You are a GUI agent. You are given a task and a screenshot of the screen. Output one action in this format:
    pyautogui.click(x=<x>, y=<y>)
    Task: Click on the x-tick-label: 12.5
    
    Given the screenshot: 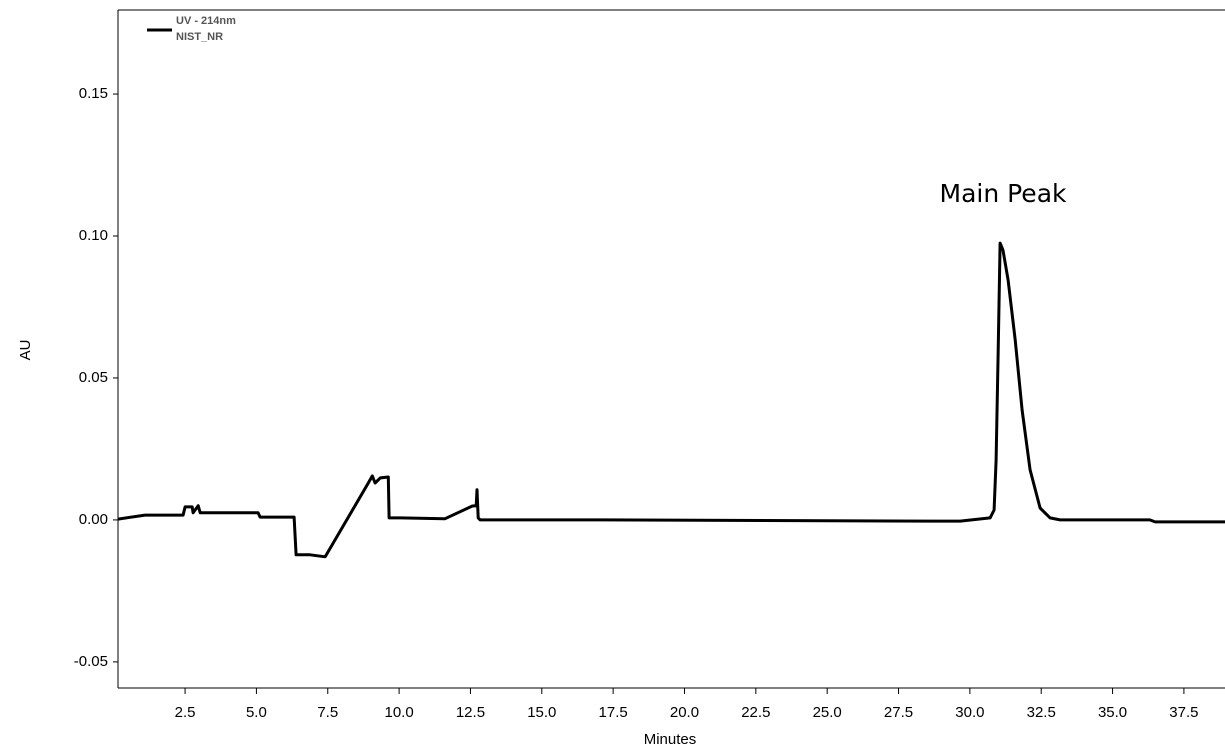 What is the action you would take?
    pyautogui.click(x=470, y=712)
    